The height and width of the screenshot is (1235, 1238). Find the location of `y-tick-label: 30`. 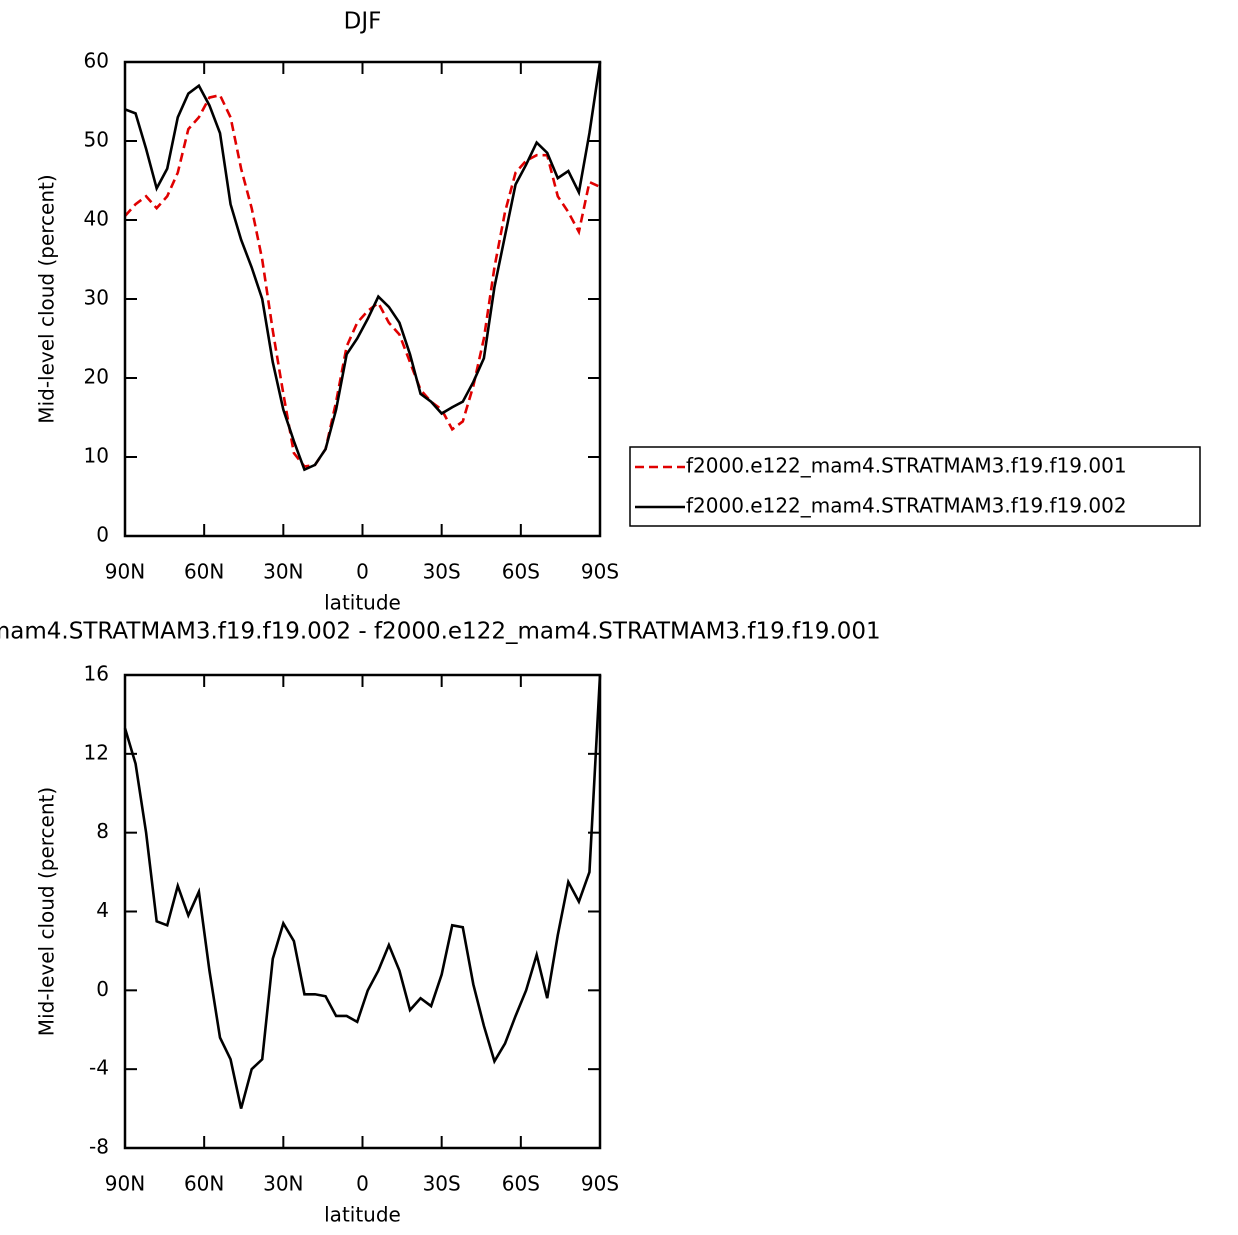

y-tick-label: 30 is located at coordinates (96, 298).